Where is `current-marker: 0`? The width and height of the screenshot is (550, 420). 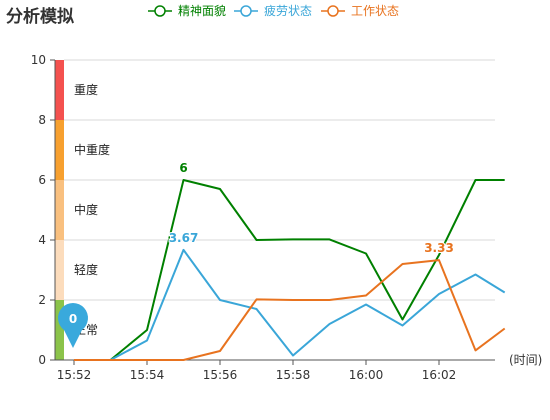 current-marker: 0 is located at coordinates (73, 325).